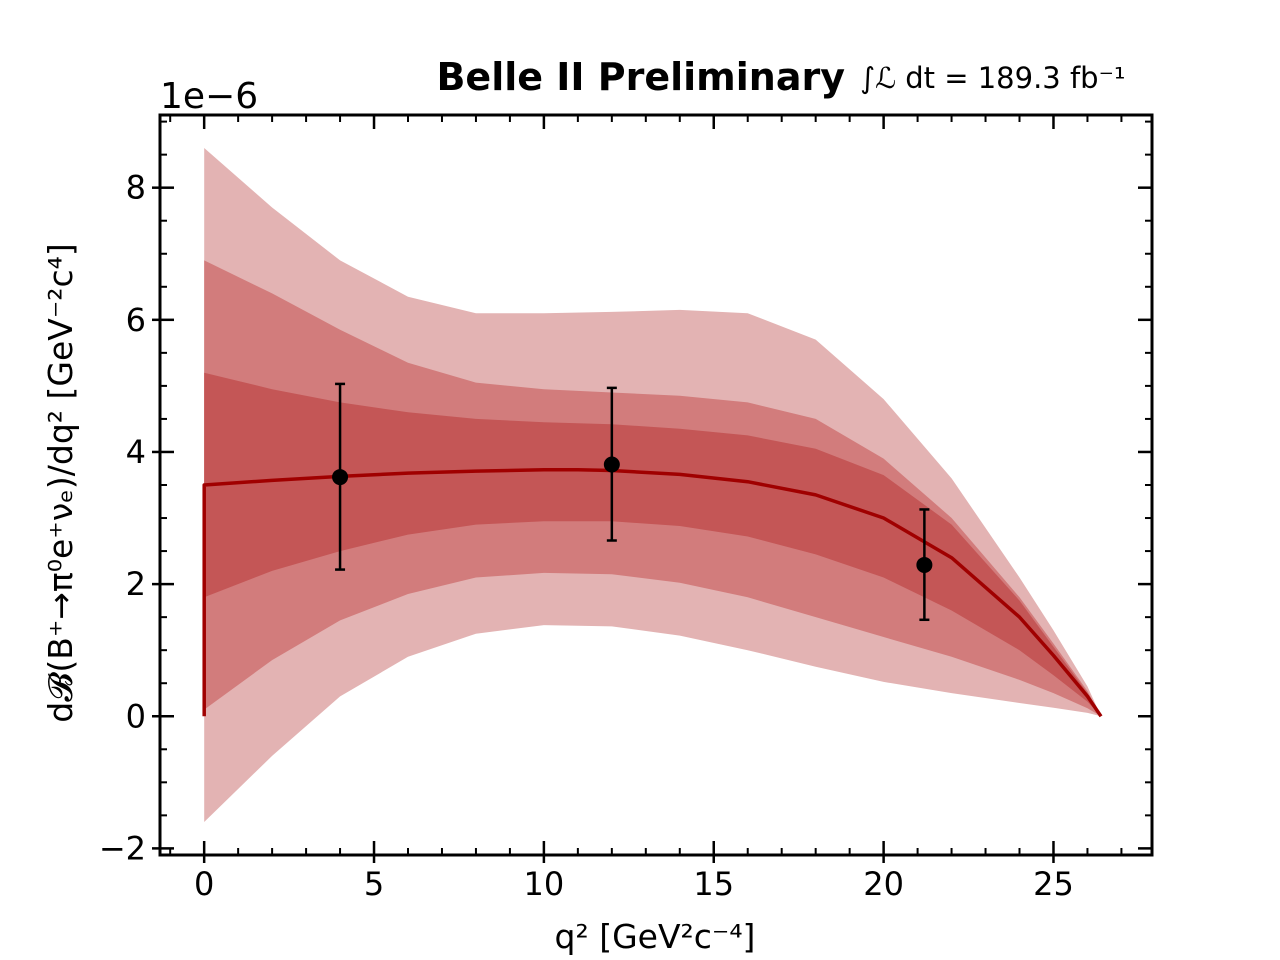  Describe the element at coordinates (204, 884) in the screenshot. I see `x-tick-label: 0` at that location.